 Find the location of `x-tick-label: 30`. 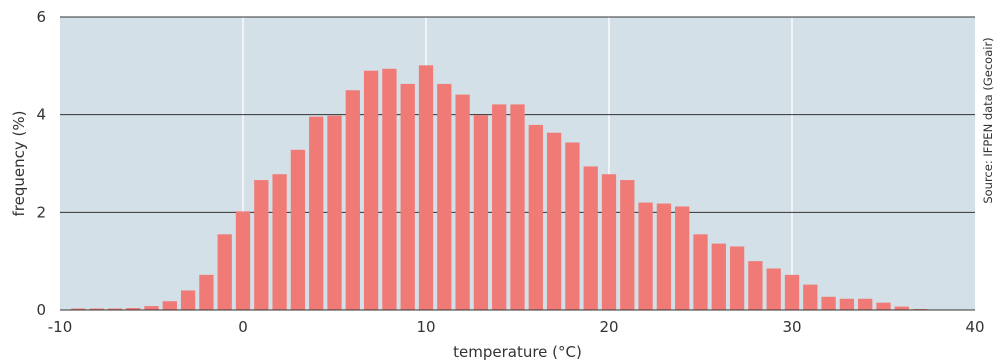

x-tick-label: 30 is located at coordinates (791, 327).